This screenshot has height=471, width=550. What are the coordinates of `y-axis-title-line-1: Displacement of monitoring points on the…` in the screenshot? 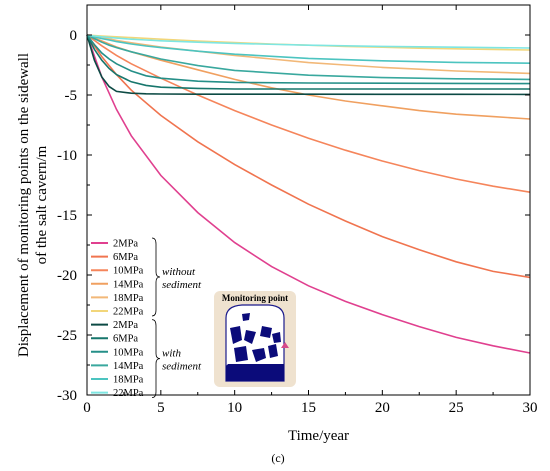 It's located at (24, 205).